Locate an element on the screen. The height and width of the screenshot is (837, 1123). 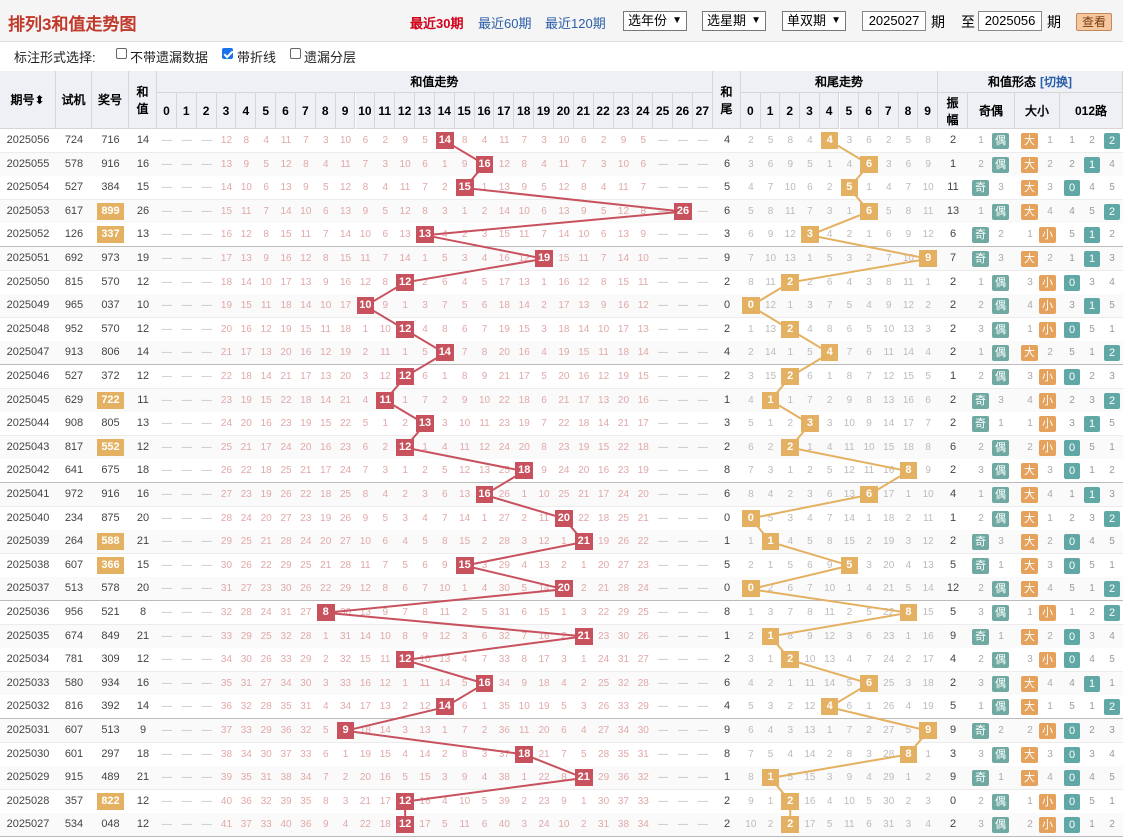
omission-cell: 41 is located at coordinates (226, 825).